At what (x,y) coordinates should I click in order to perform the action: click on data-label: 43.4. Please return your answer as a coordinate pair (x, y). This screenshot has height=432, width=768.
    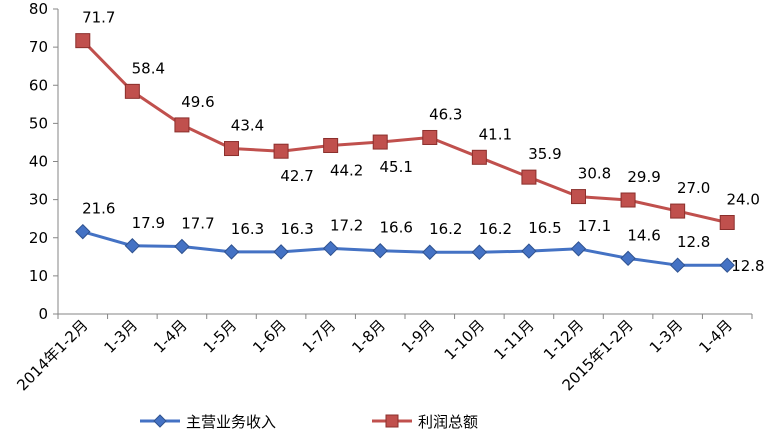
    Looking at the image, I should click on (247, 126).